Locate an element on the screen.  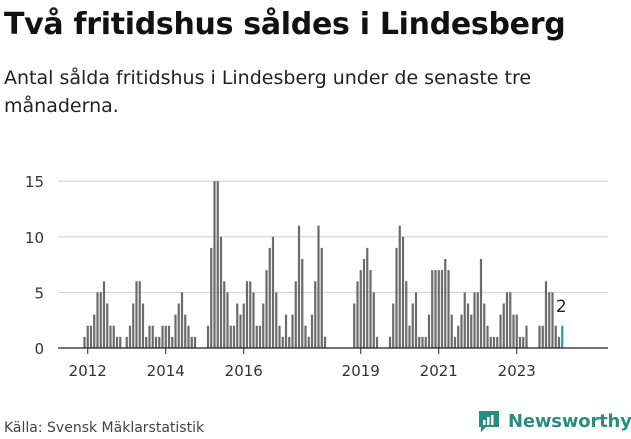
x-tick-label: 2016 is located at coordinates (244, 371).